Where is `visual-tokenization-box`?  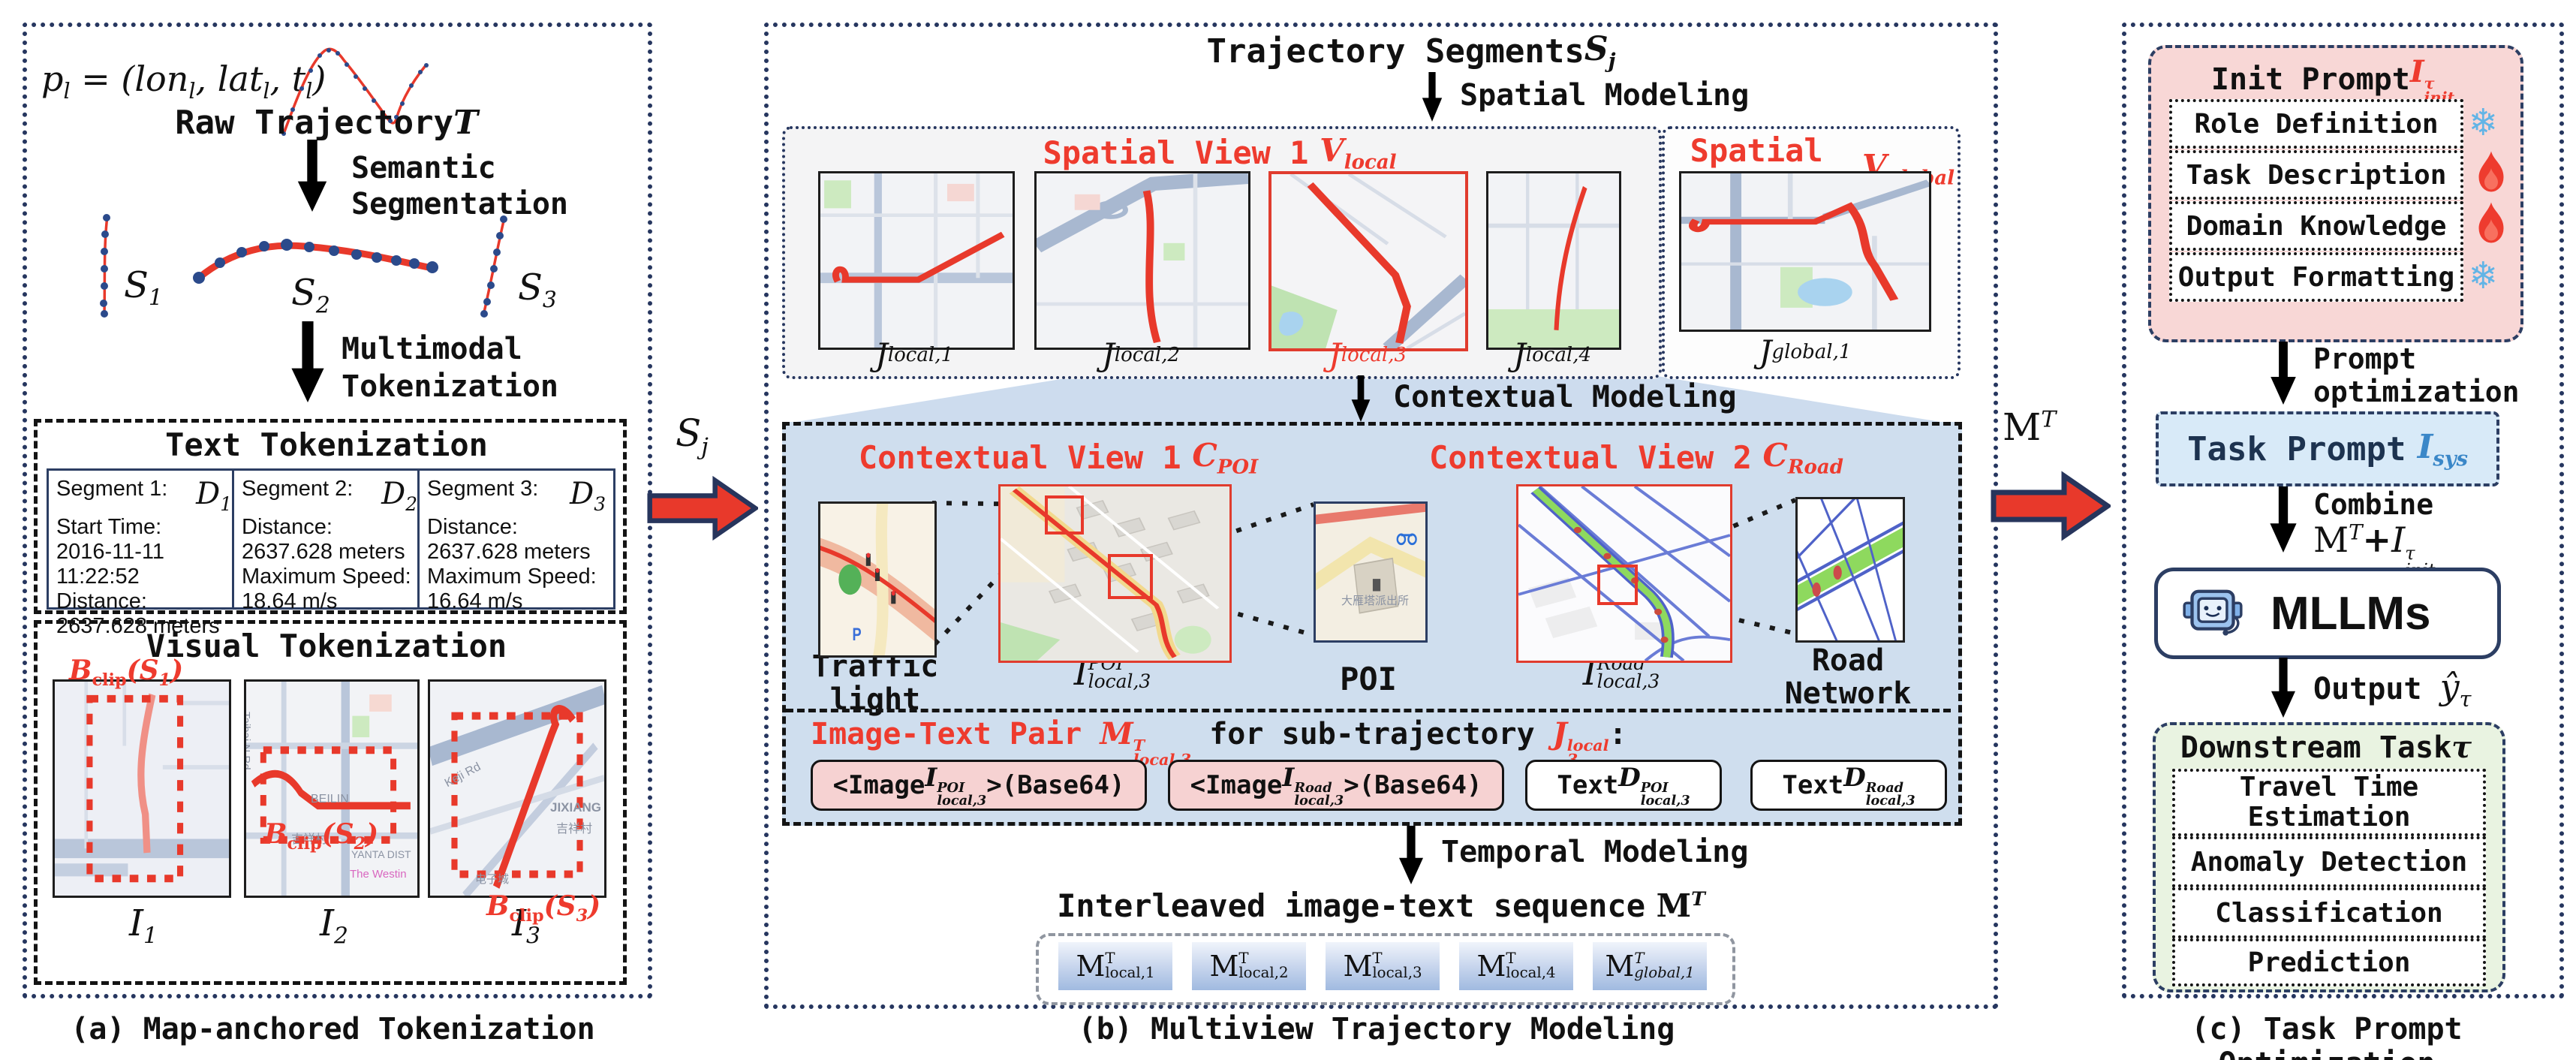 visual-tokenization-box is located at coordinates (330, 802).